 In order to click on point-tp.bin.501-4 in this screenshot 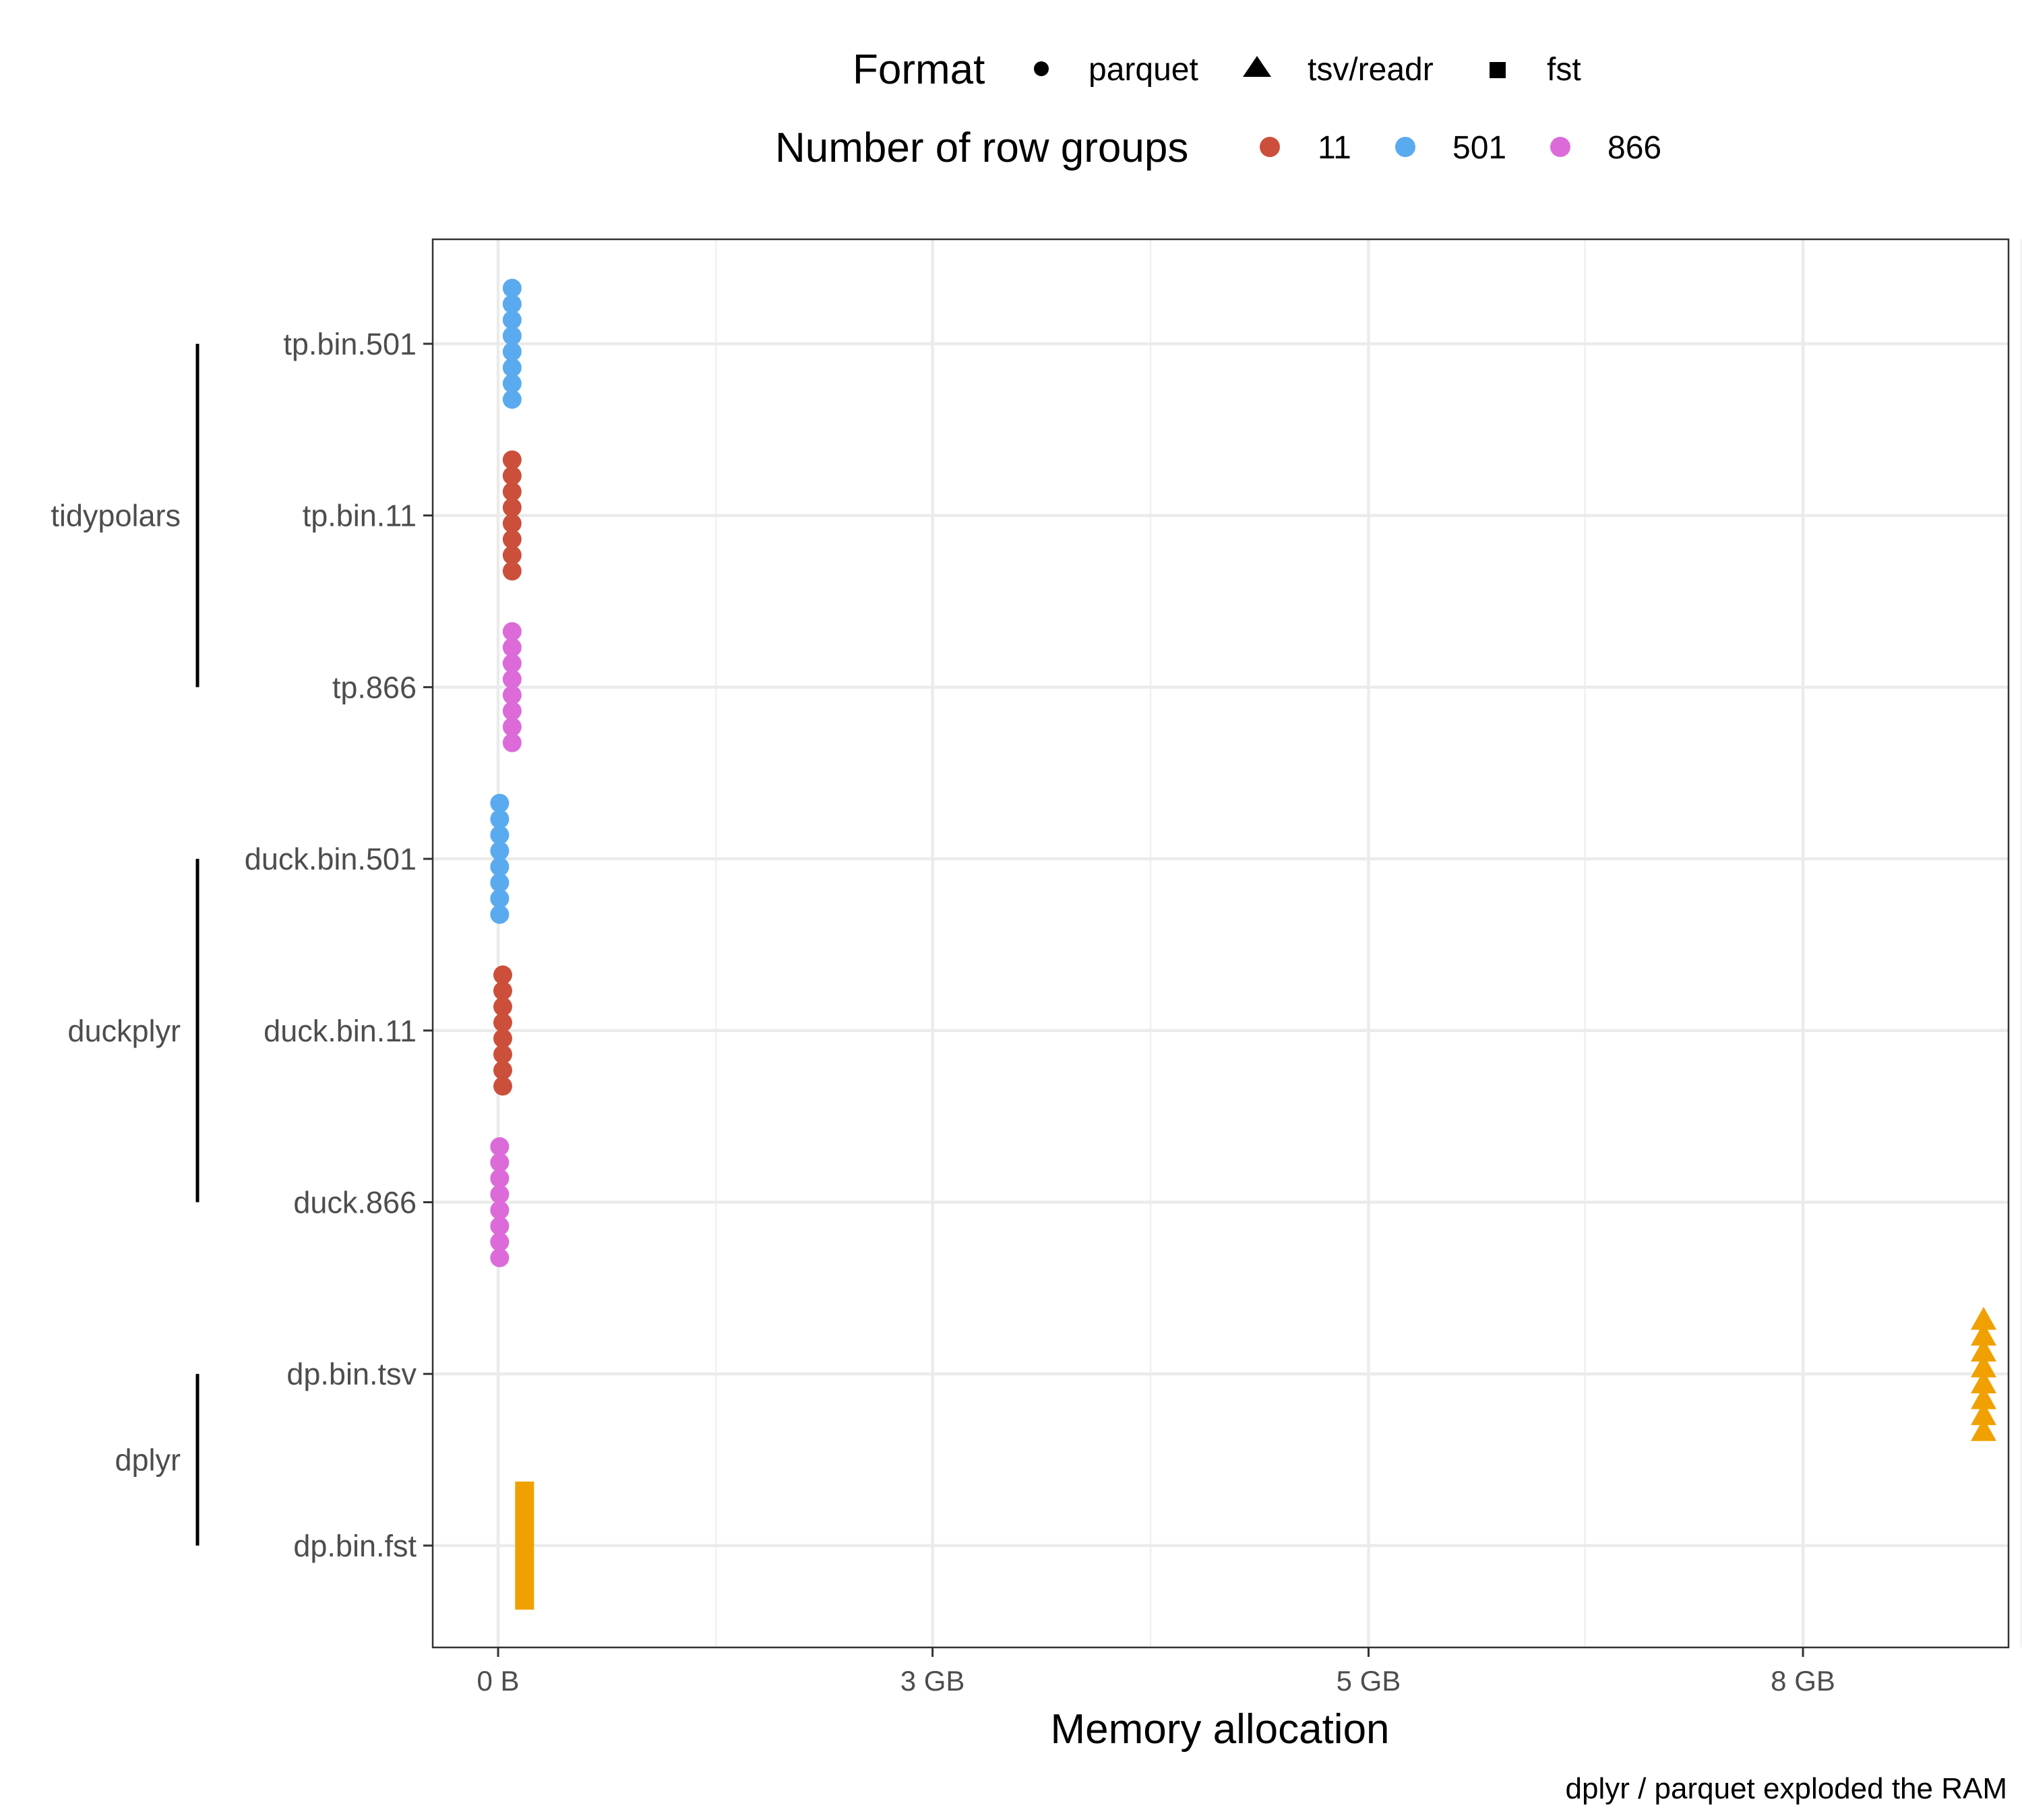, I will do `click(512, 352)`.